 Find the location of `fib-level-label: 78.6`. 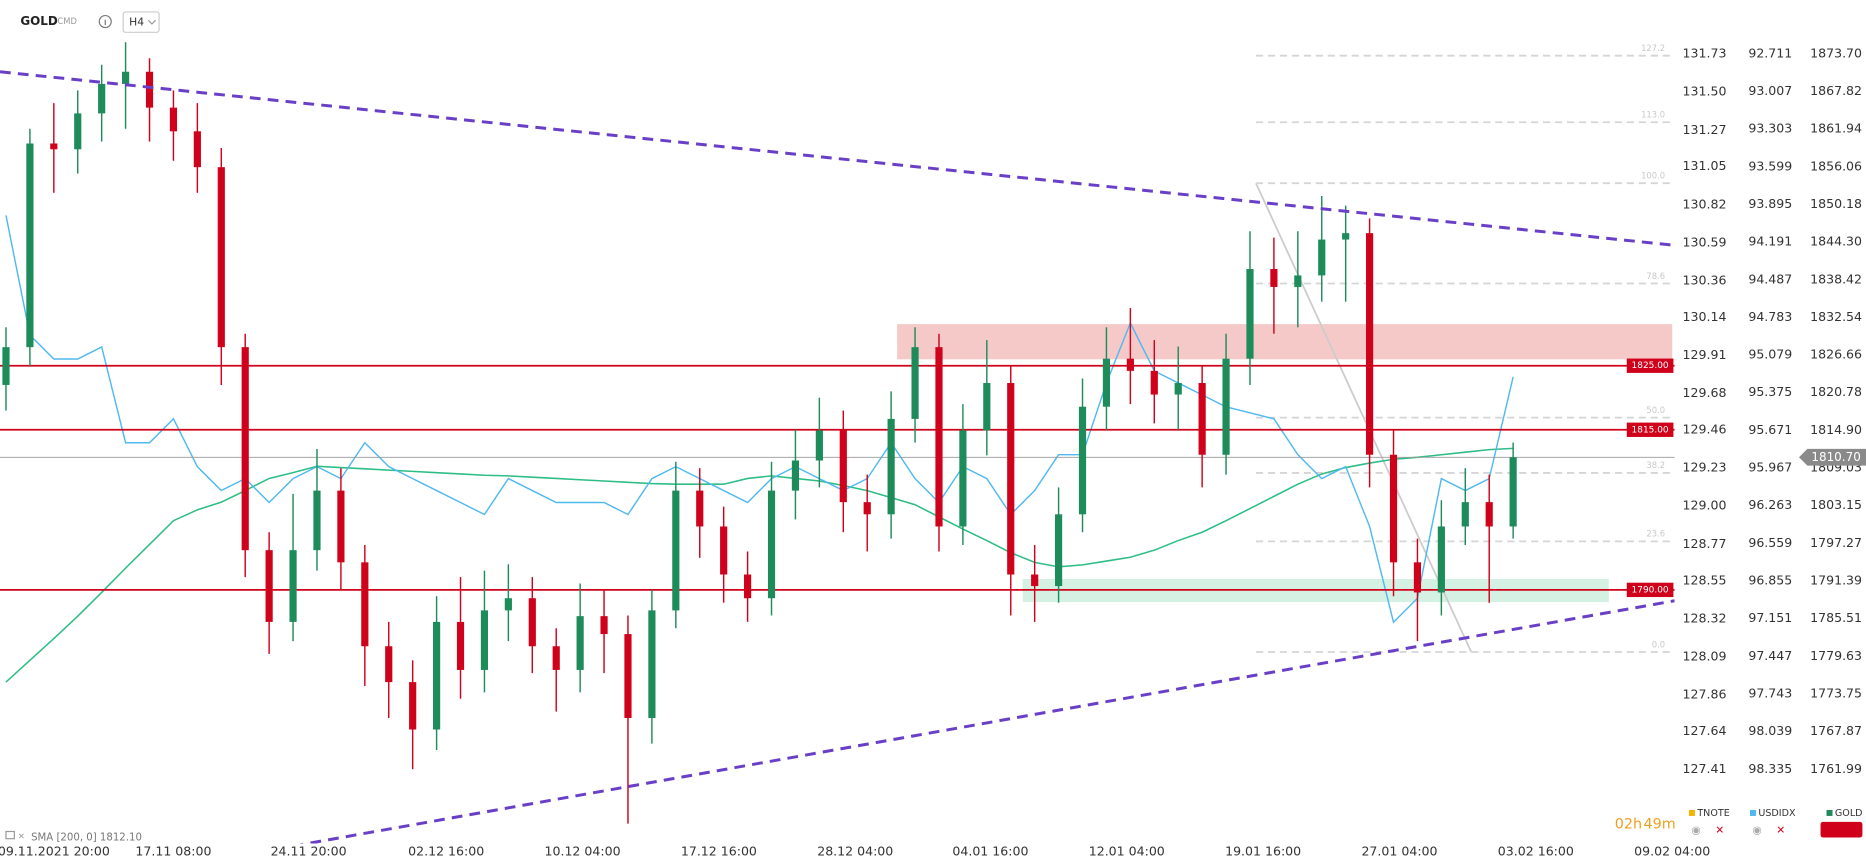

fib-level-label: 78.6 is located at coordinates (1655, 276).